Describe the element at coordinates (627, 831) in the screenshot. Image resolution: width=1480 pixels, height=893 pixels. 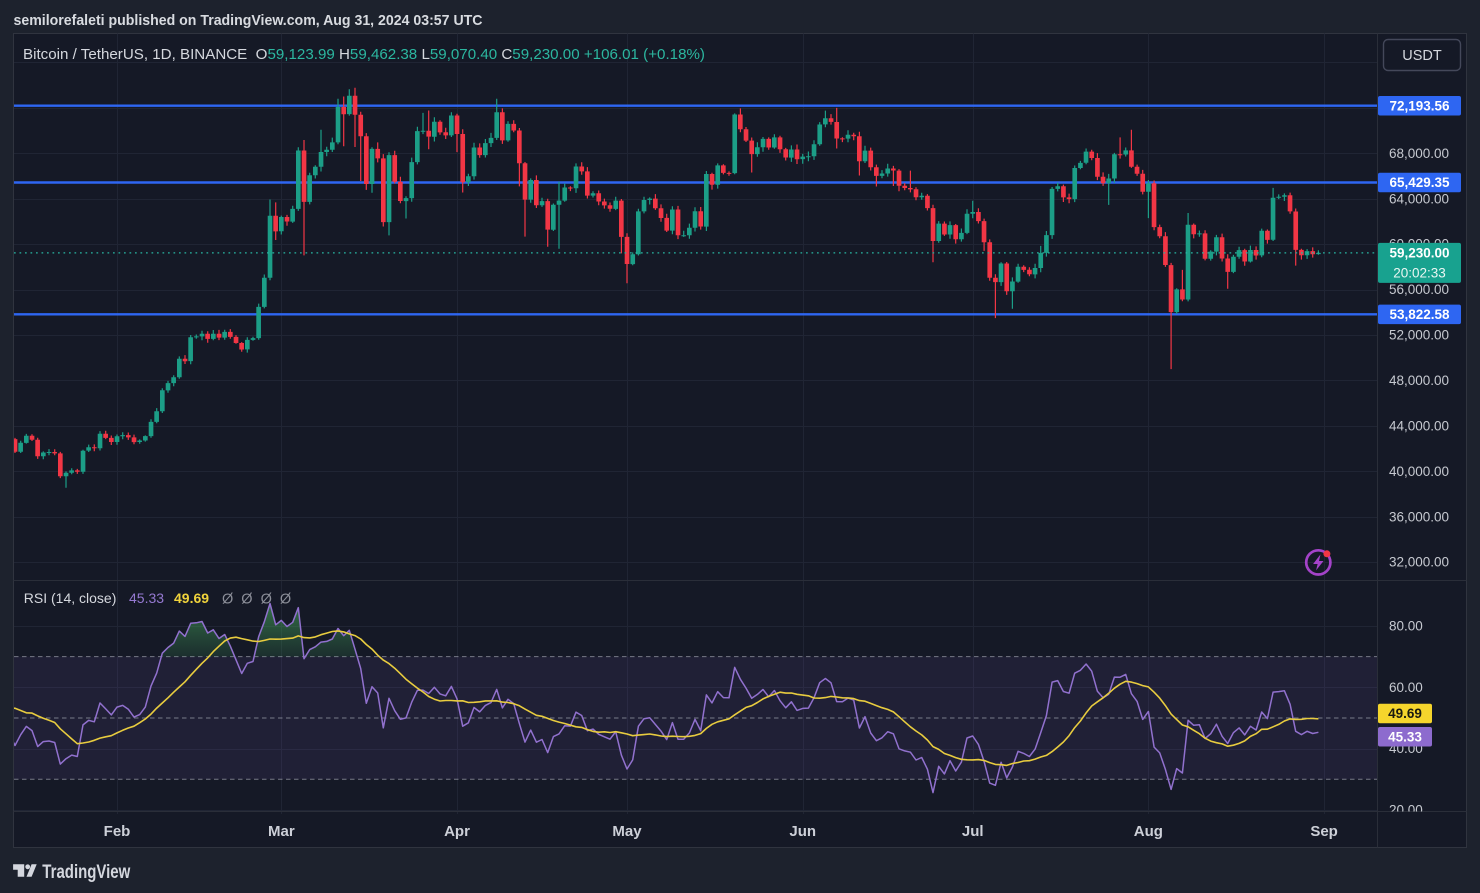
I see `svg-text: May` at that location.